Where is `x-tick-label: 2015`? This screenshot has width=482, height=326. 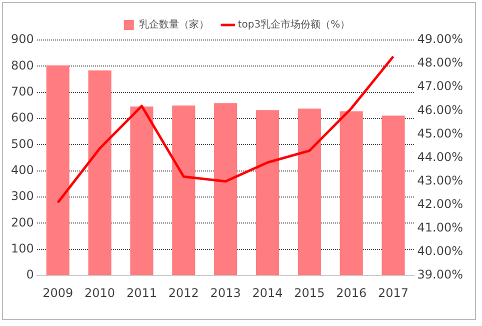
x-tick-label: 2015 is located at coordinates (309, 293).